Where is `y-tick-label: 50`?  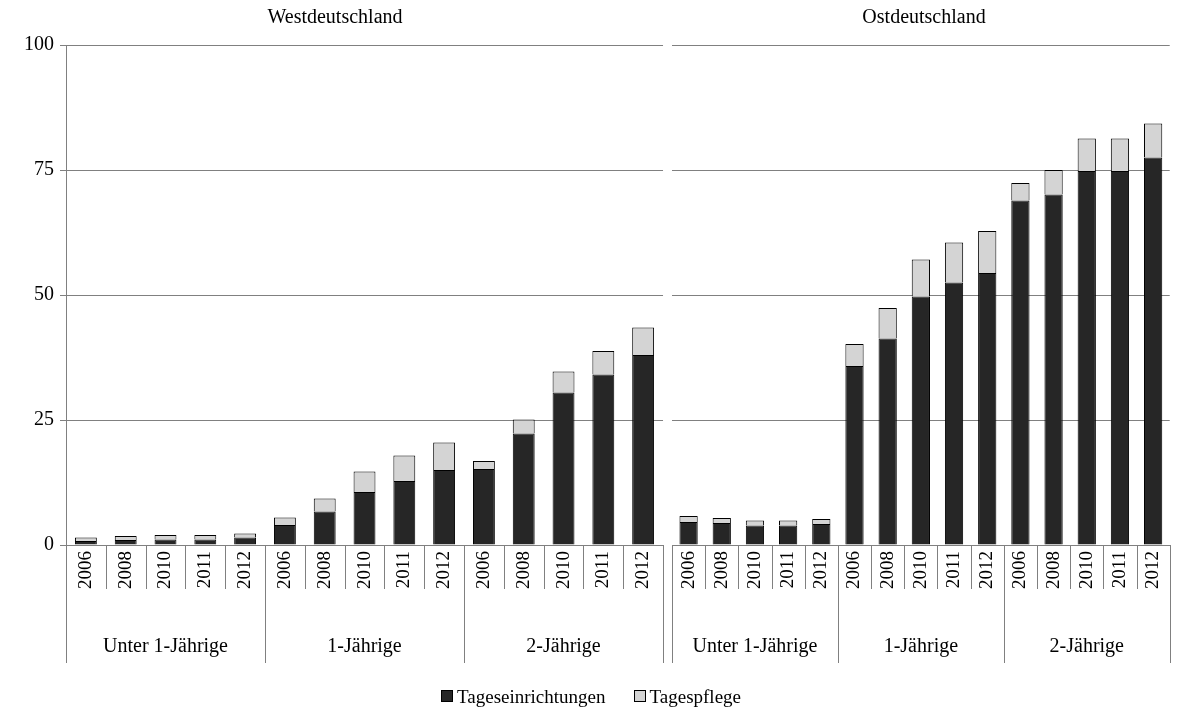
y-tick-label: 50 is located at coordinates (44, 293).